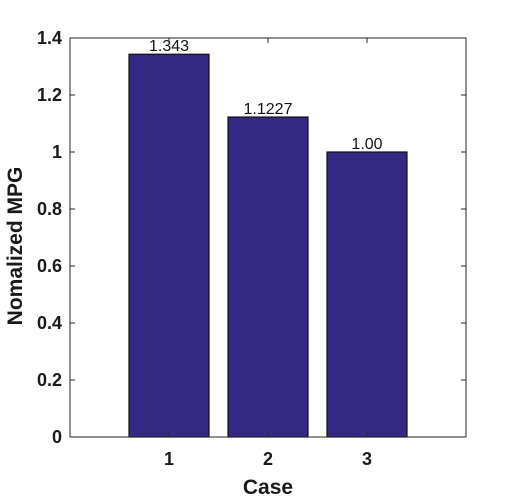 The width and height of the screenshot is (515, 500). What do you see at coordinates (366, 144) in the screenshot?
I see `data-label-case-3: 1.00` at bounding box center [366, 144].